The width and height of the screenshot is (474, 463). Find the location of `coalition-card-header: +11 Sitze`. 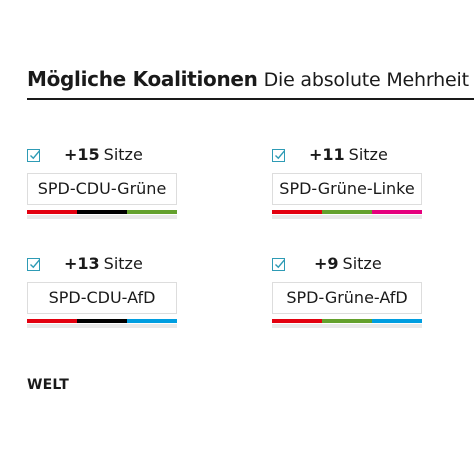

coalition-card-header: +11 Sitze is located at coordinates (348, 156).